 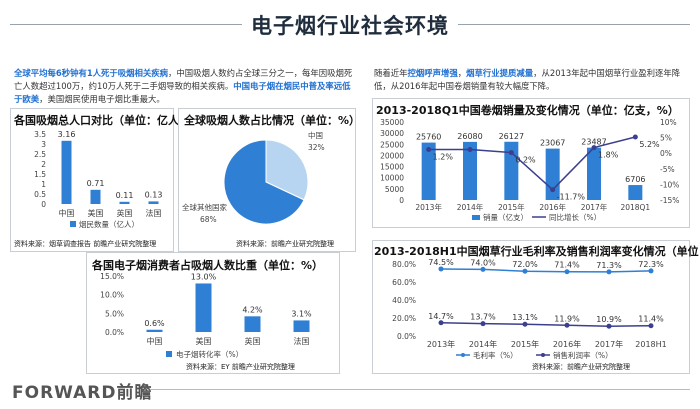 What do you see at coordinates (609, 344) in the screenshot?
I see `x-tick-label: 2017年` at bounding box center [609, 344].